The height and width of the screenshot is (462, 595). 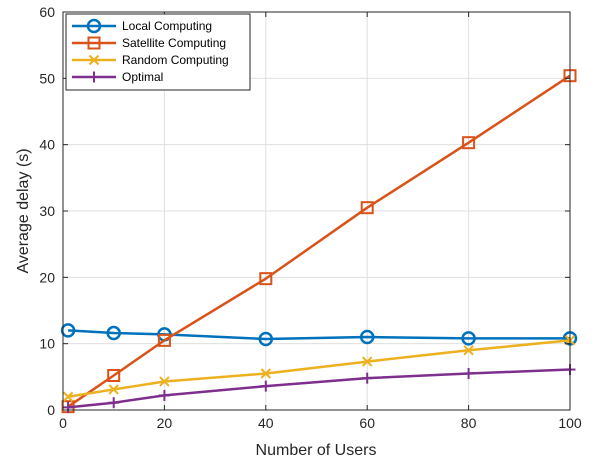 What do you see at coordinates (316, 450) in the screenshot?
I see `x-axis-label: Number of Users` at bounding box center [316, 450].